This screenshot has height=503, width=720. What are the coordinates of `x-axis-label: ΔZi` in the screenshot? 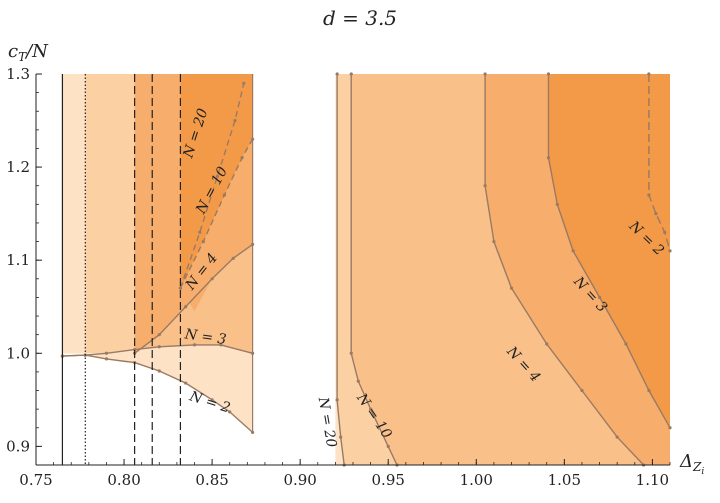 It's located at (691, 464).